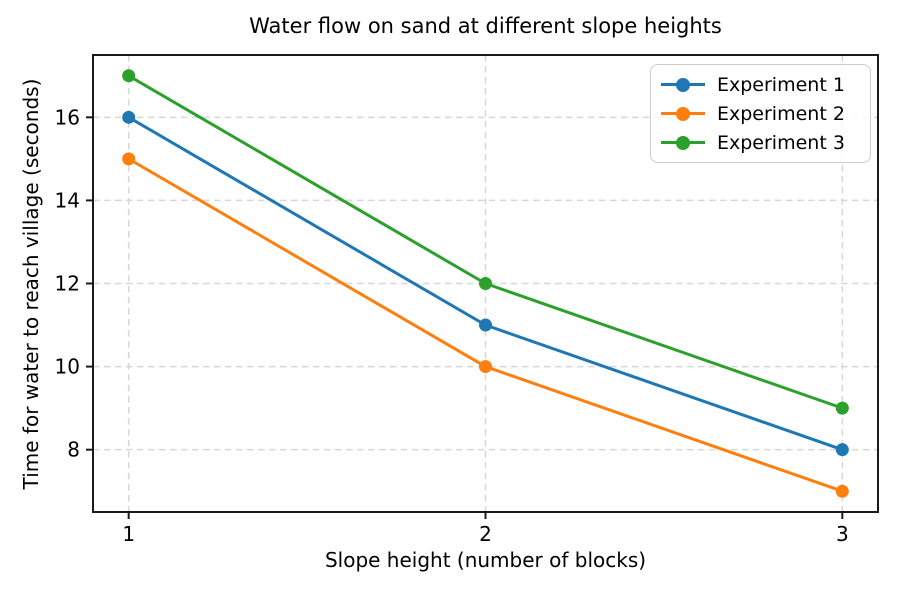  Describe the element at coordinates (781, 84) in the screenshot. I see `legend-label: Experiment 1` at that location.